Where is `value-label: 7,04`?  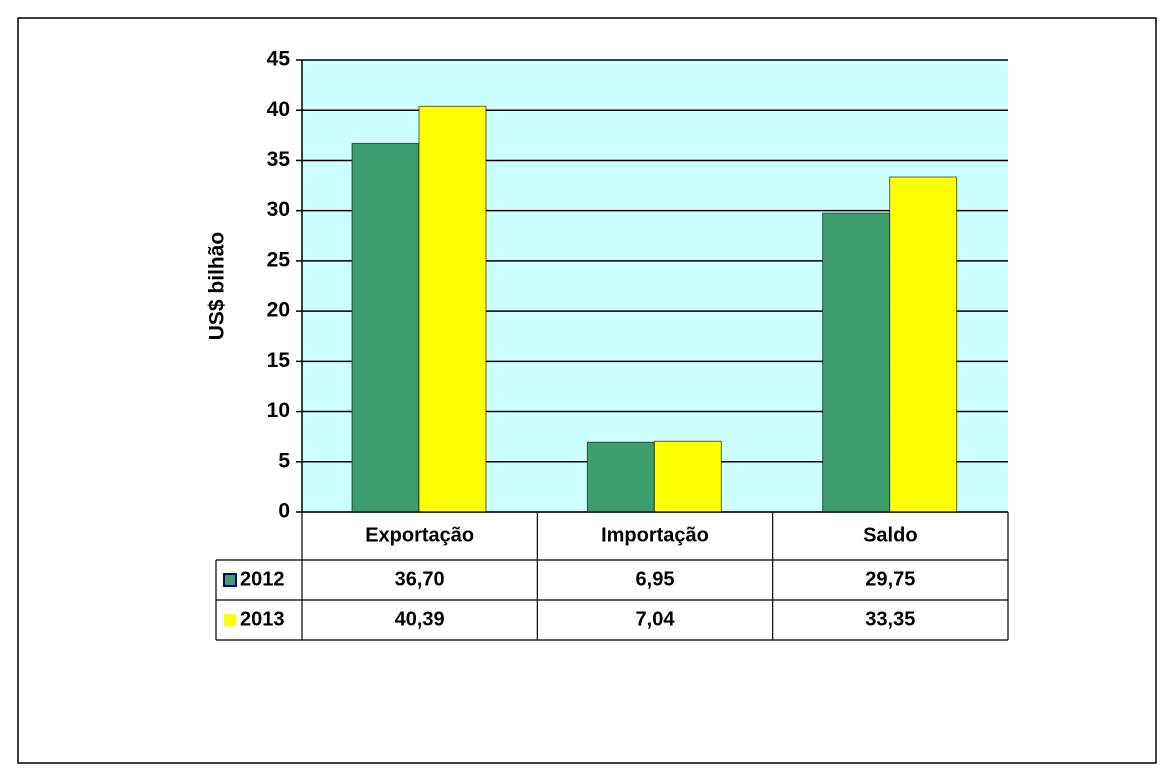 value-label: 7,04 is located at coordinates (656, 619).